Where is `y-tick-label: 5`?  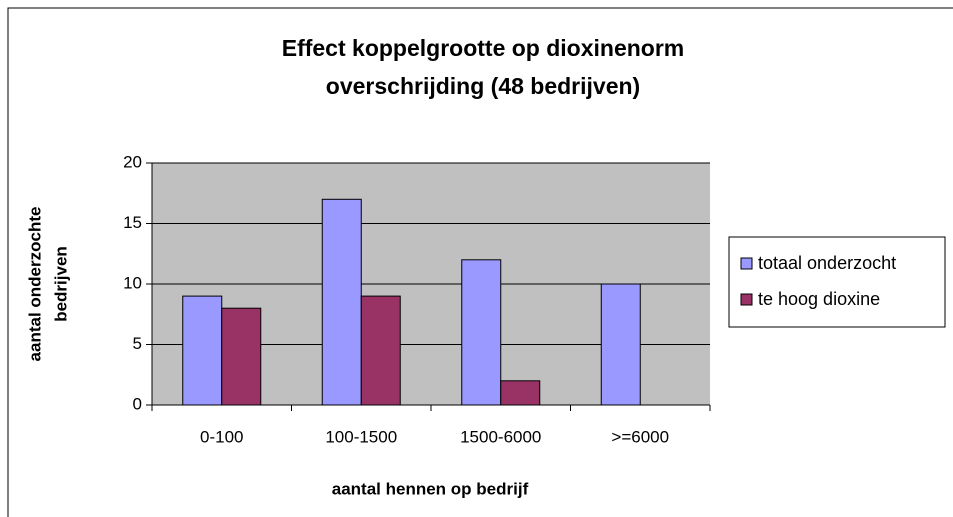
y-tick-label: 5 is located at coordinates (137, 343).